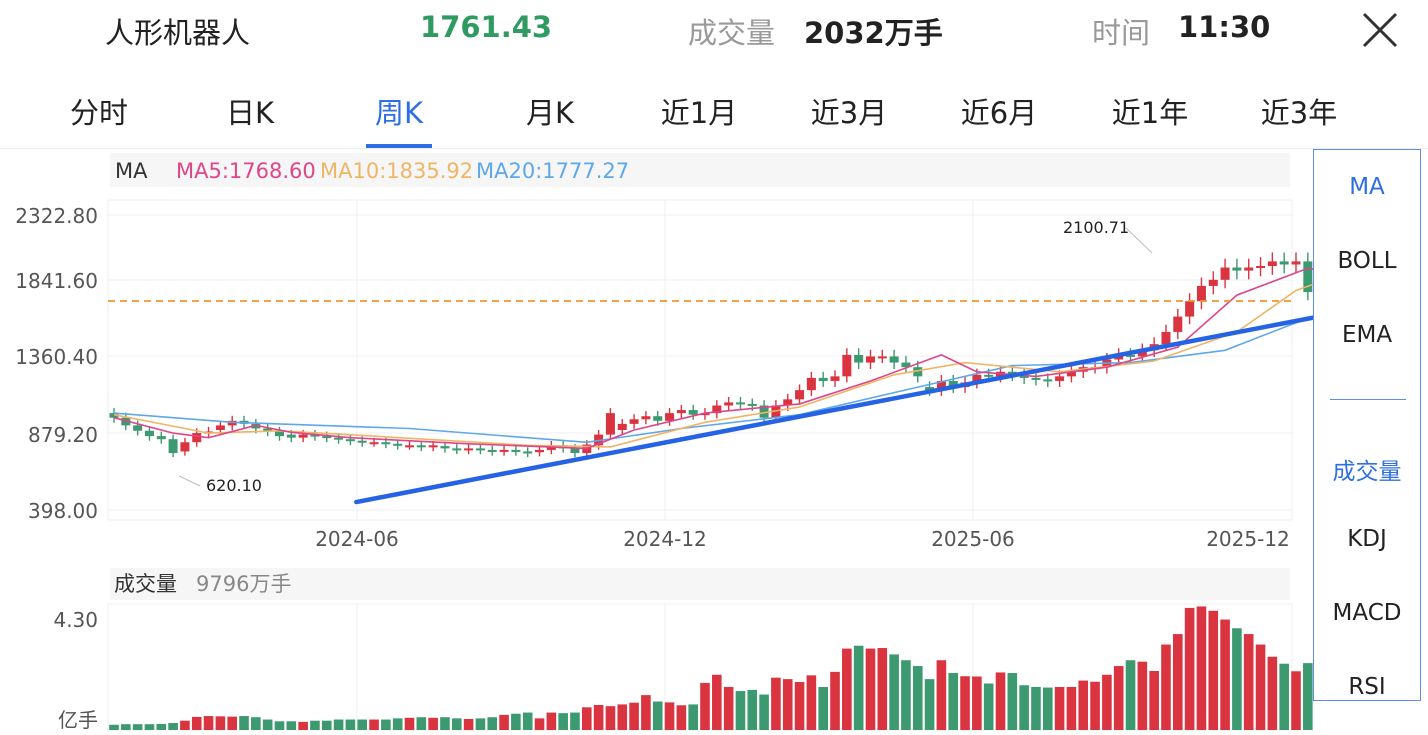 The width and height of the screenshot is (1428, 735). Describe the element at coordinates (99, 113) in the screenshot. I see `tab-fenshi: 分时` at that location.